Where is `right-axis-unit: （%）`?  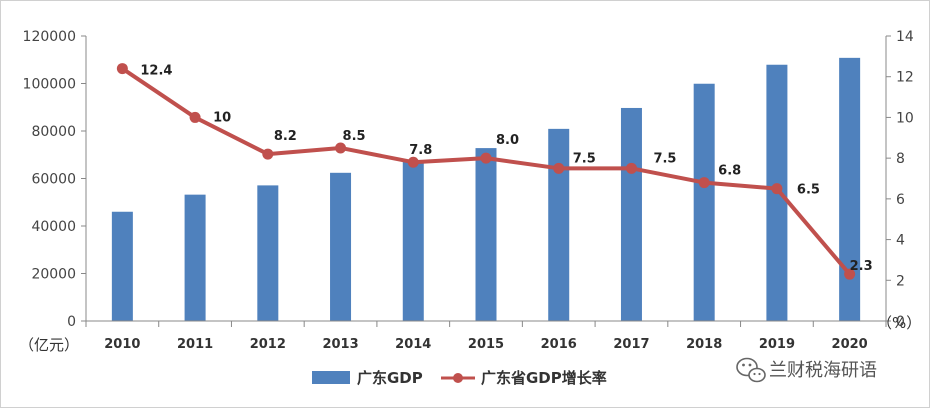 right-axis-unit: （%） is located at coordinates (899, 323).